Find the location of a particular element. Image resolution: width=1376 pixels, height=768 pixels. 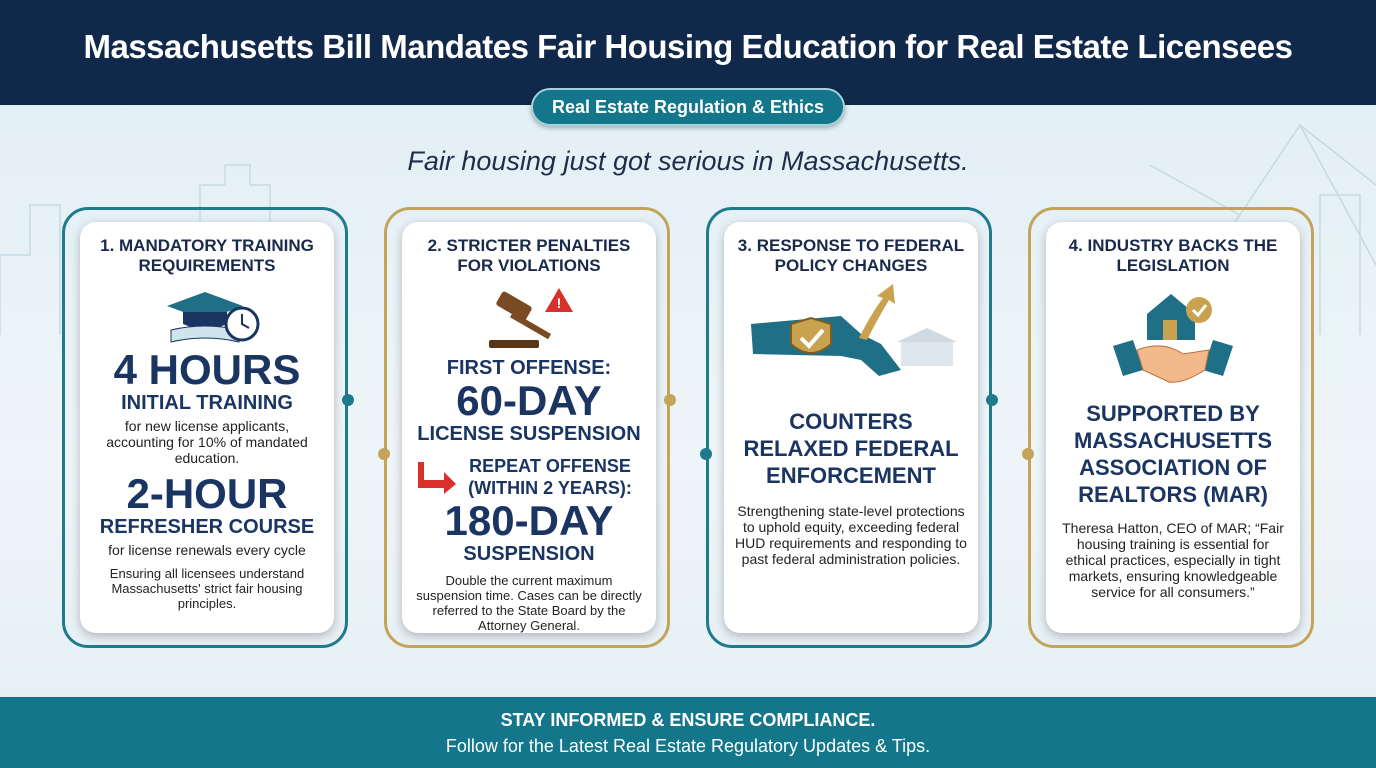

category-tag: Real Estate Regulation & Ethics is located at coordinates (688, 107).